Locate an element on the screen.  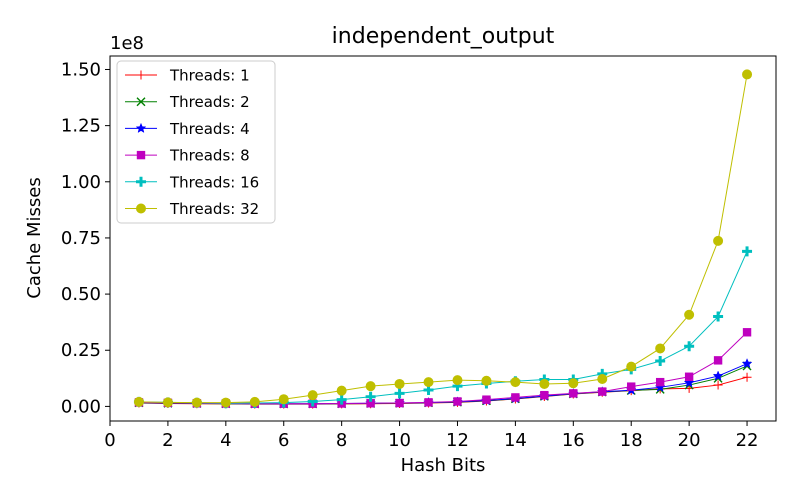
y-tick-label: 0.00 is located at coordinates (81, 406).